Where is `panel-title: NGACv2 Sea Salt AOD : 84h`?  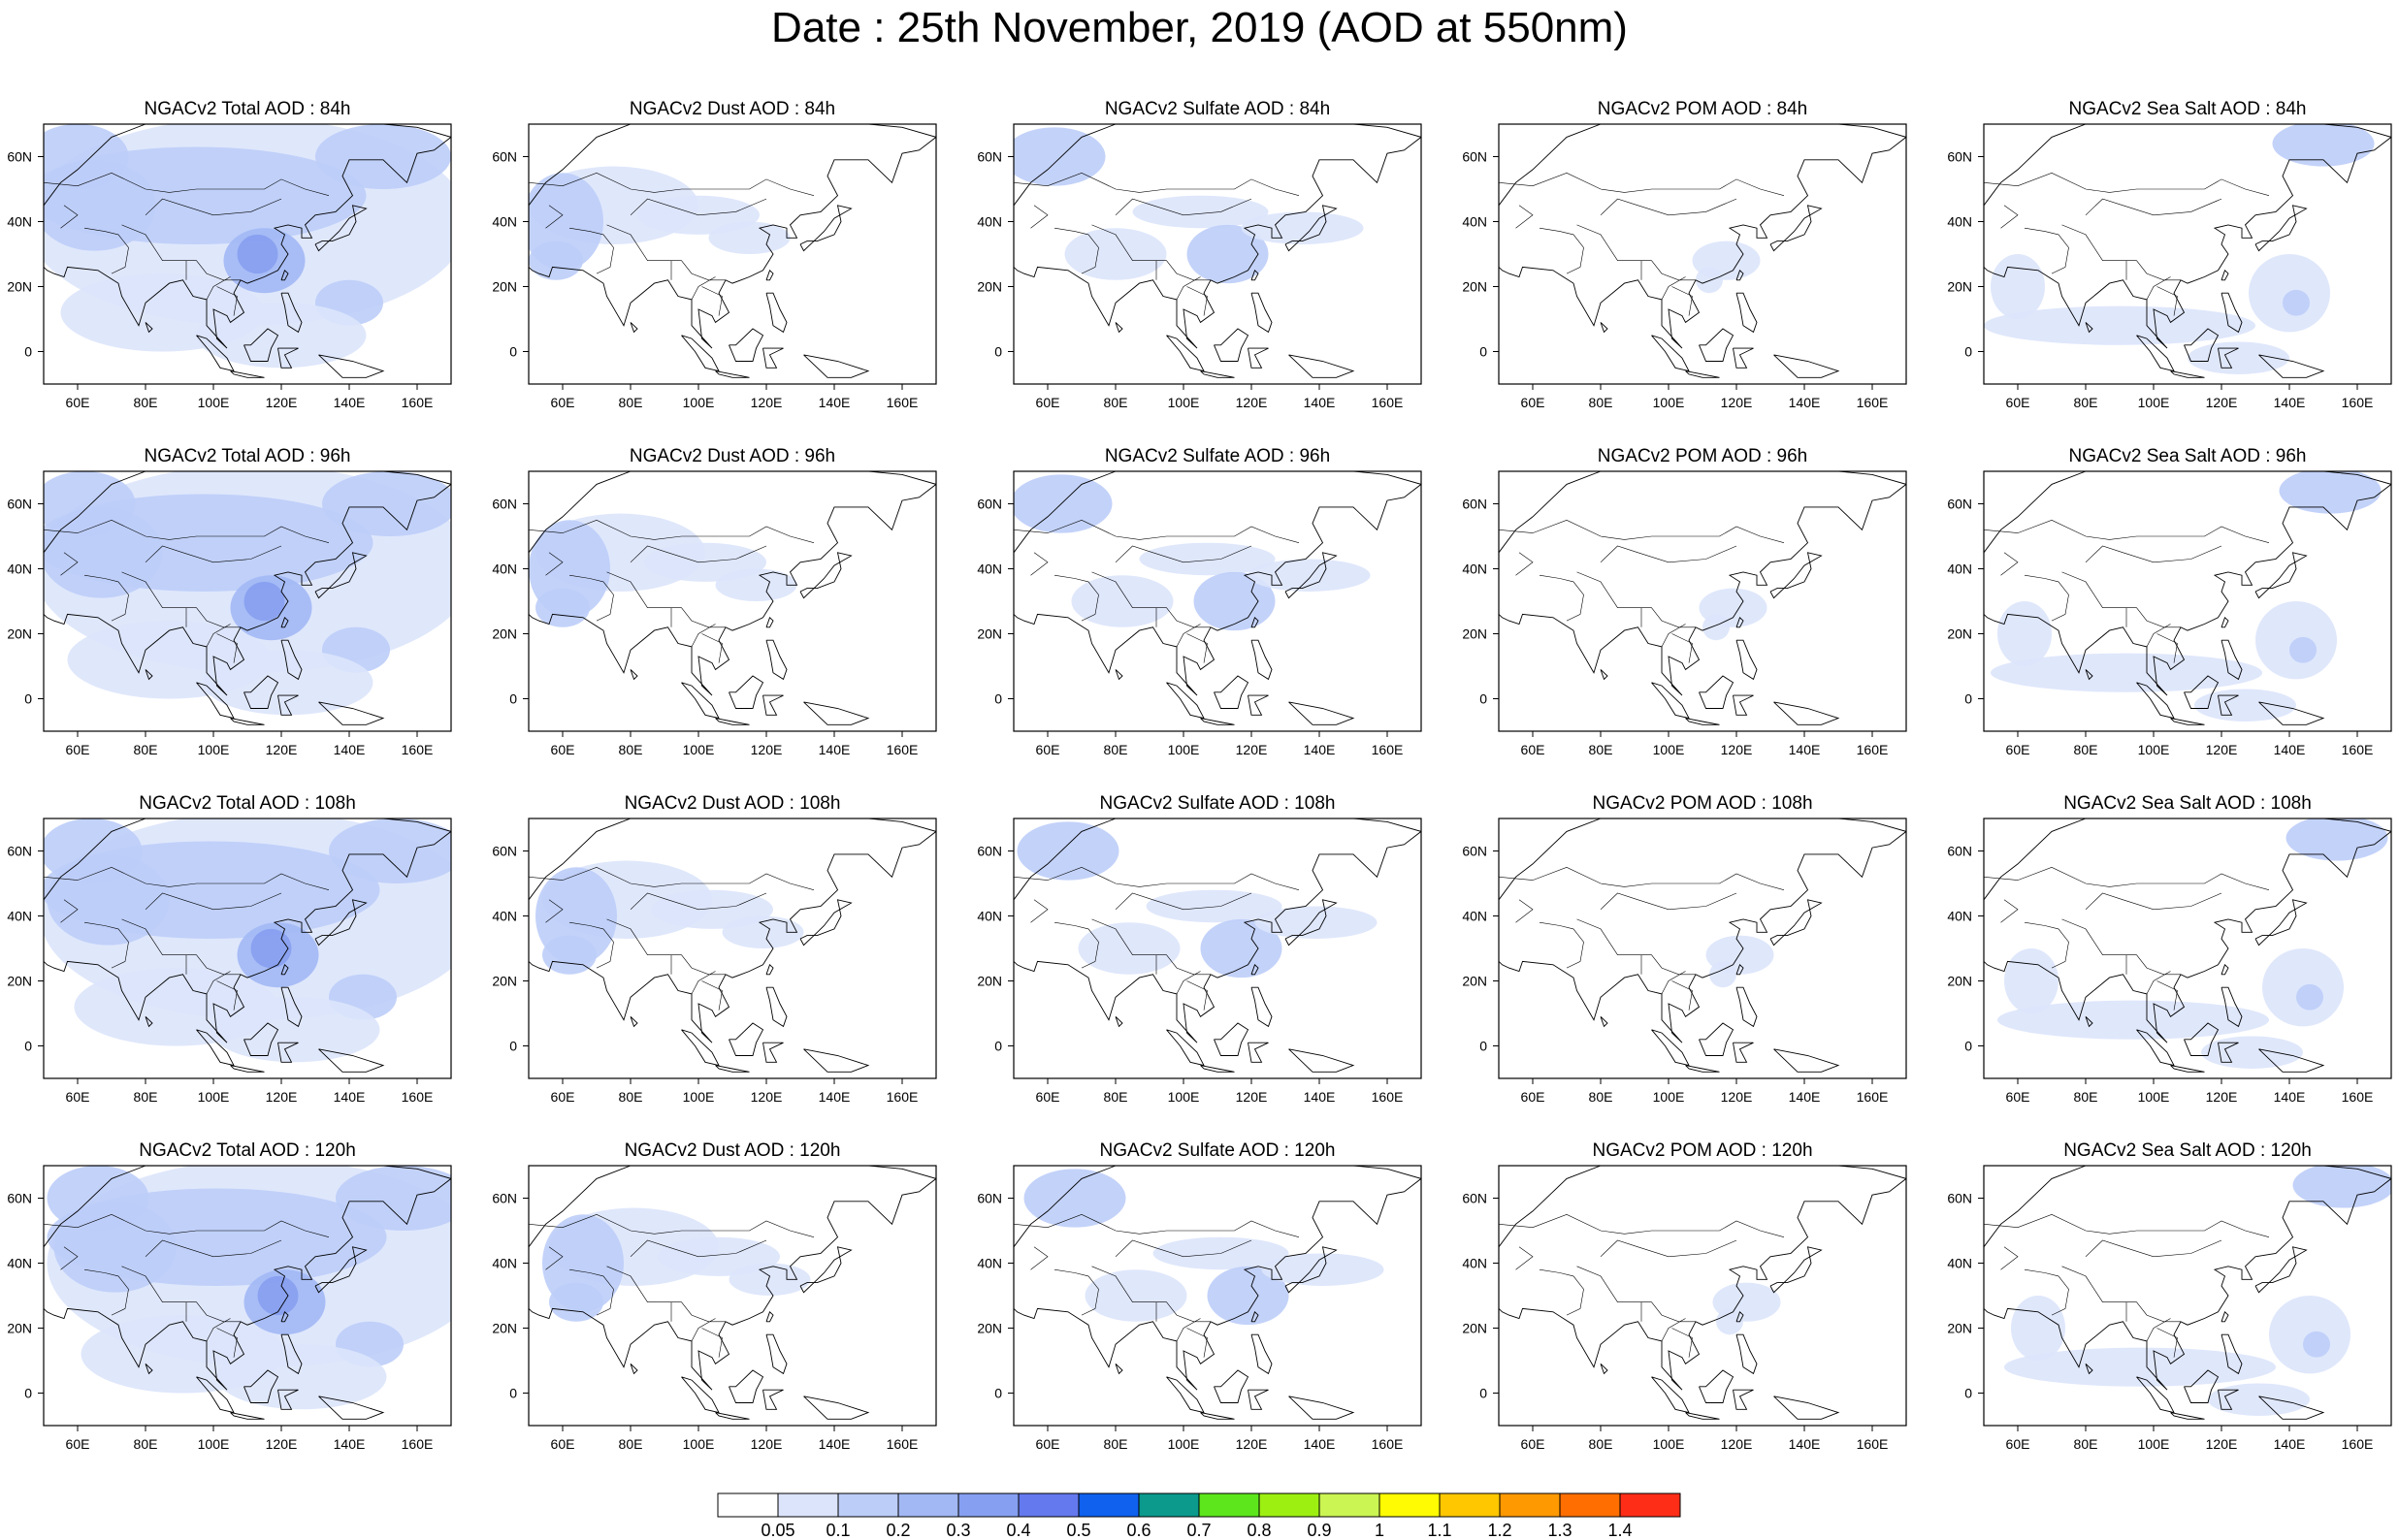
panel-title: NGACv2 Sea Salt AOD : 84h is located at coordinates (2187, 109).